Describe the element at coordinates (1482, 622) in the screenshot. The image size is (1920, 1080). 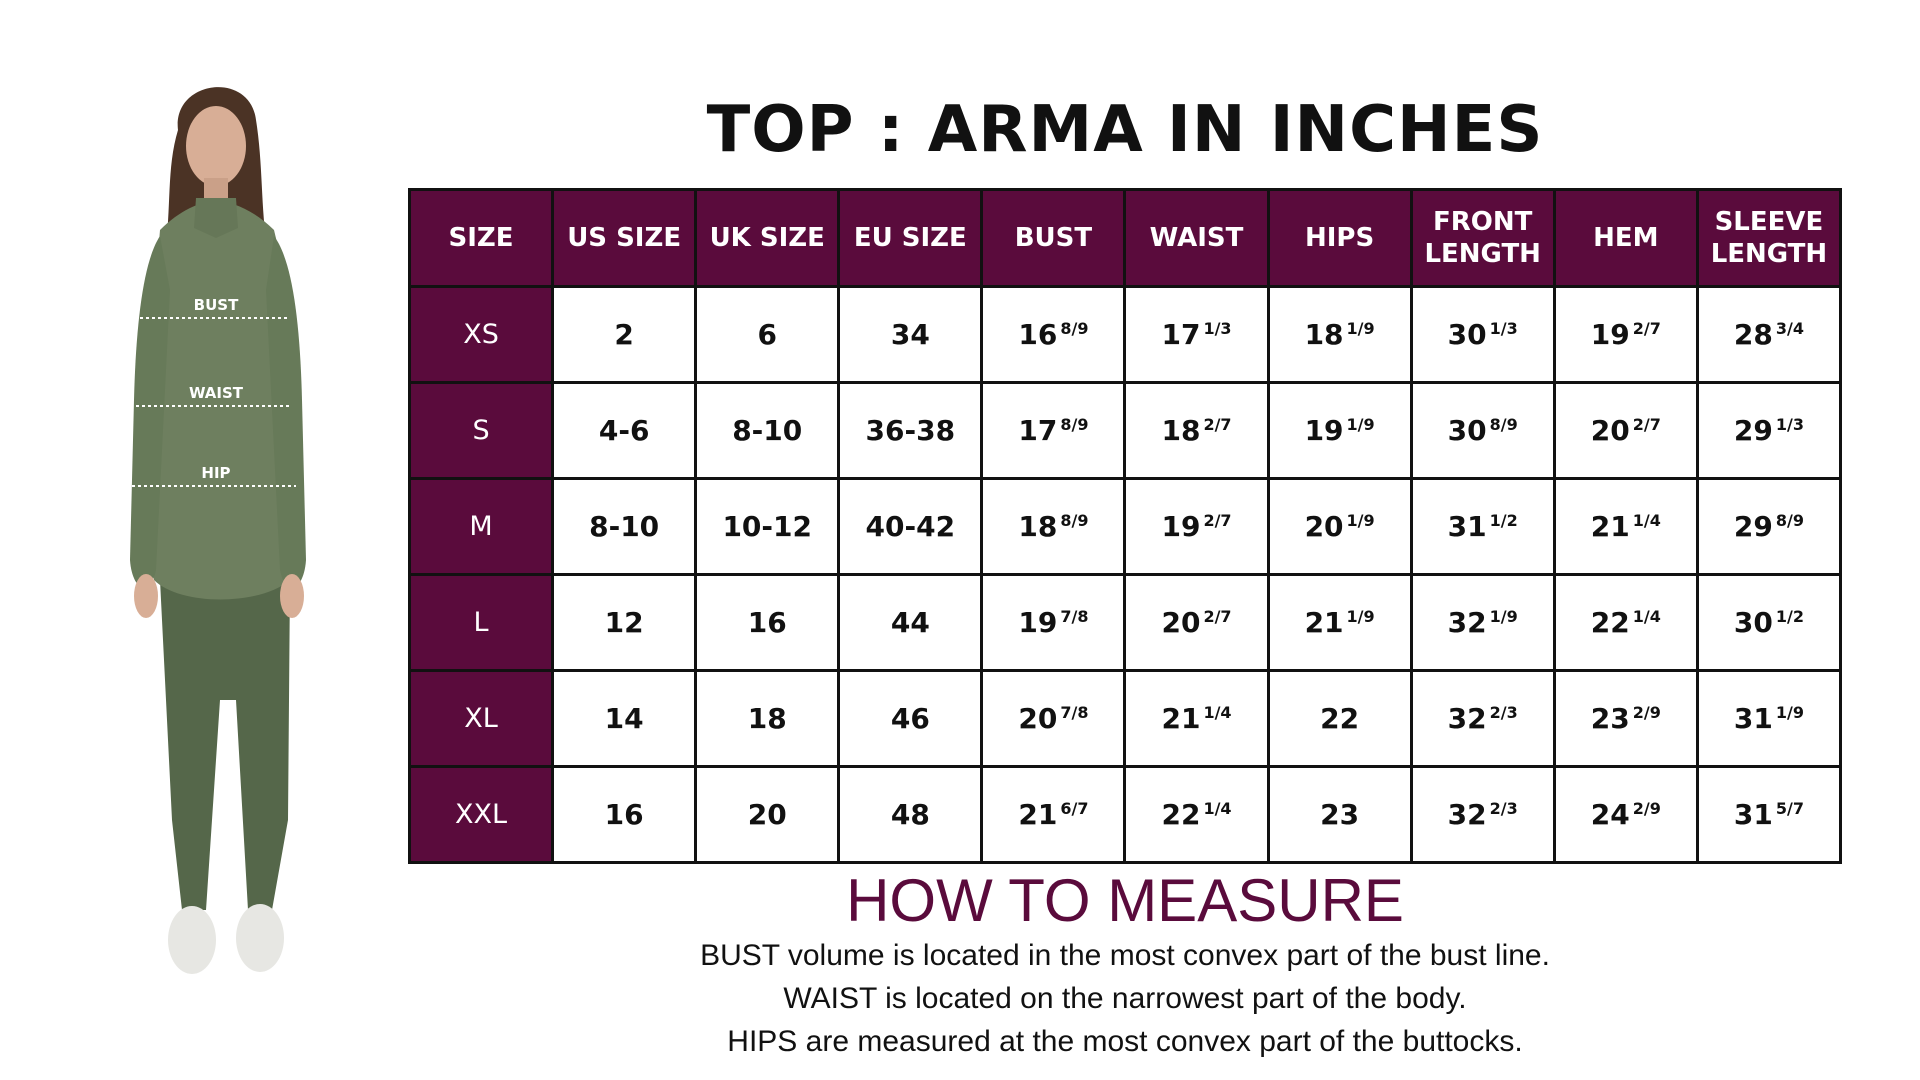
I see `front-cell: 32 1/9` at that location.